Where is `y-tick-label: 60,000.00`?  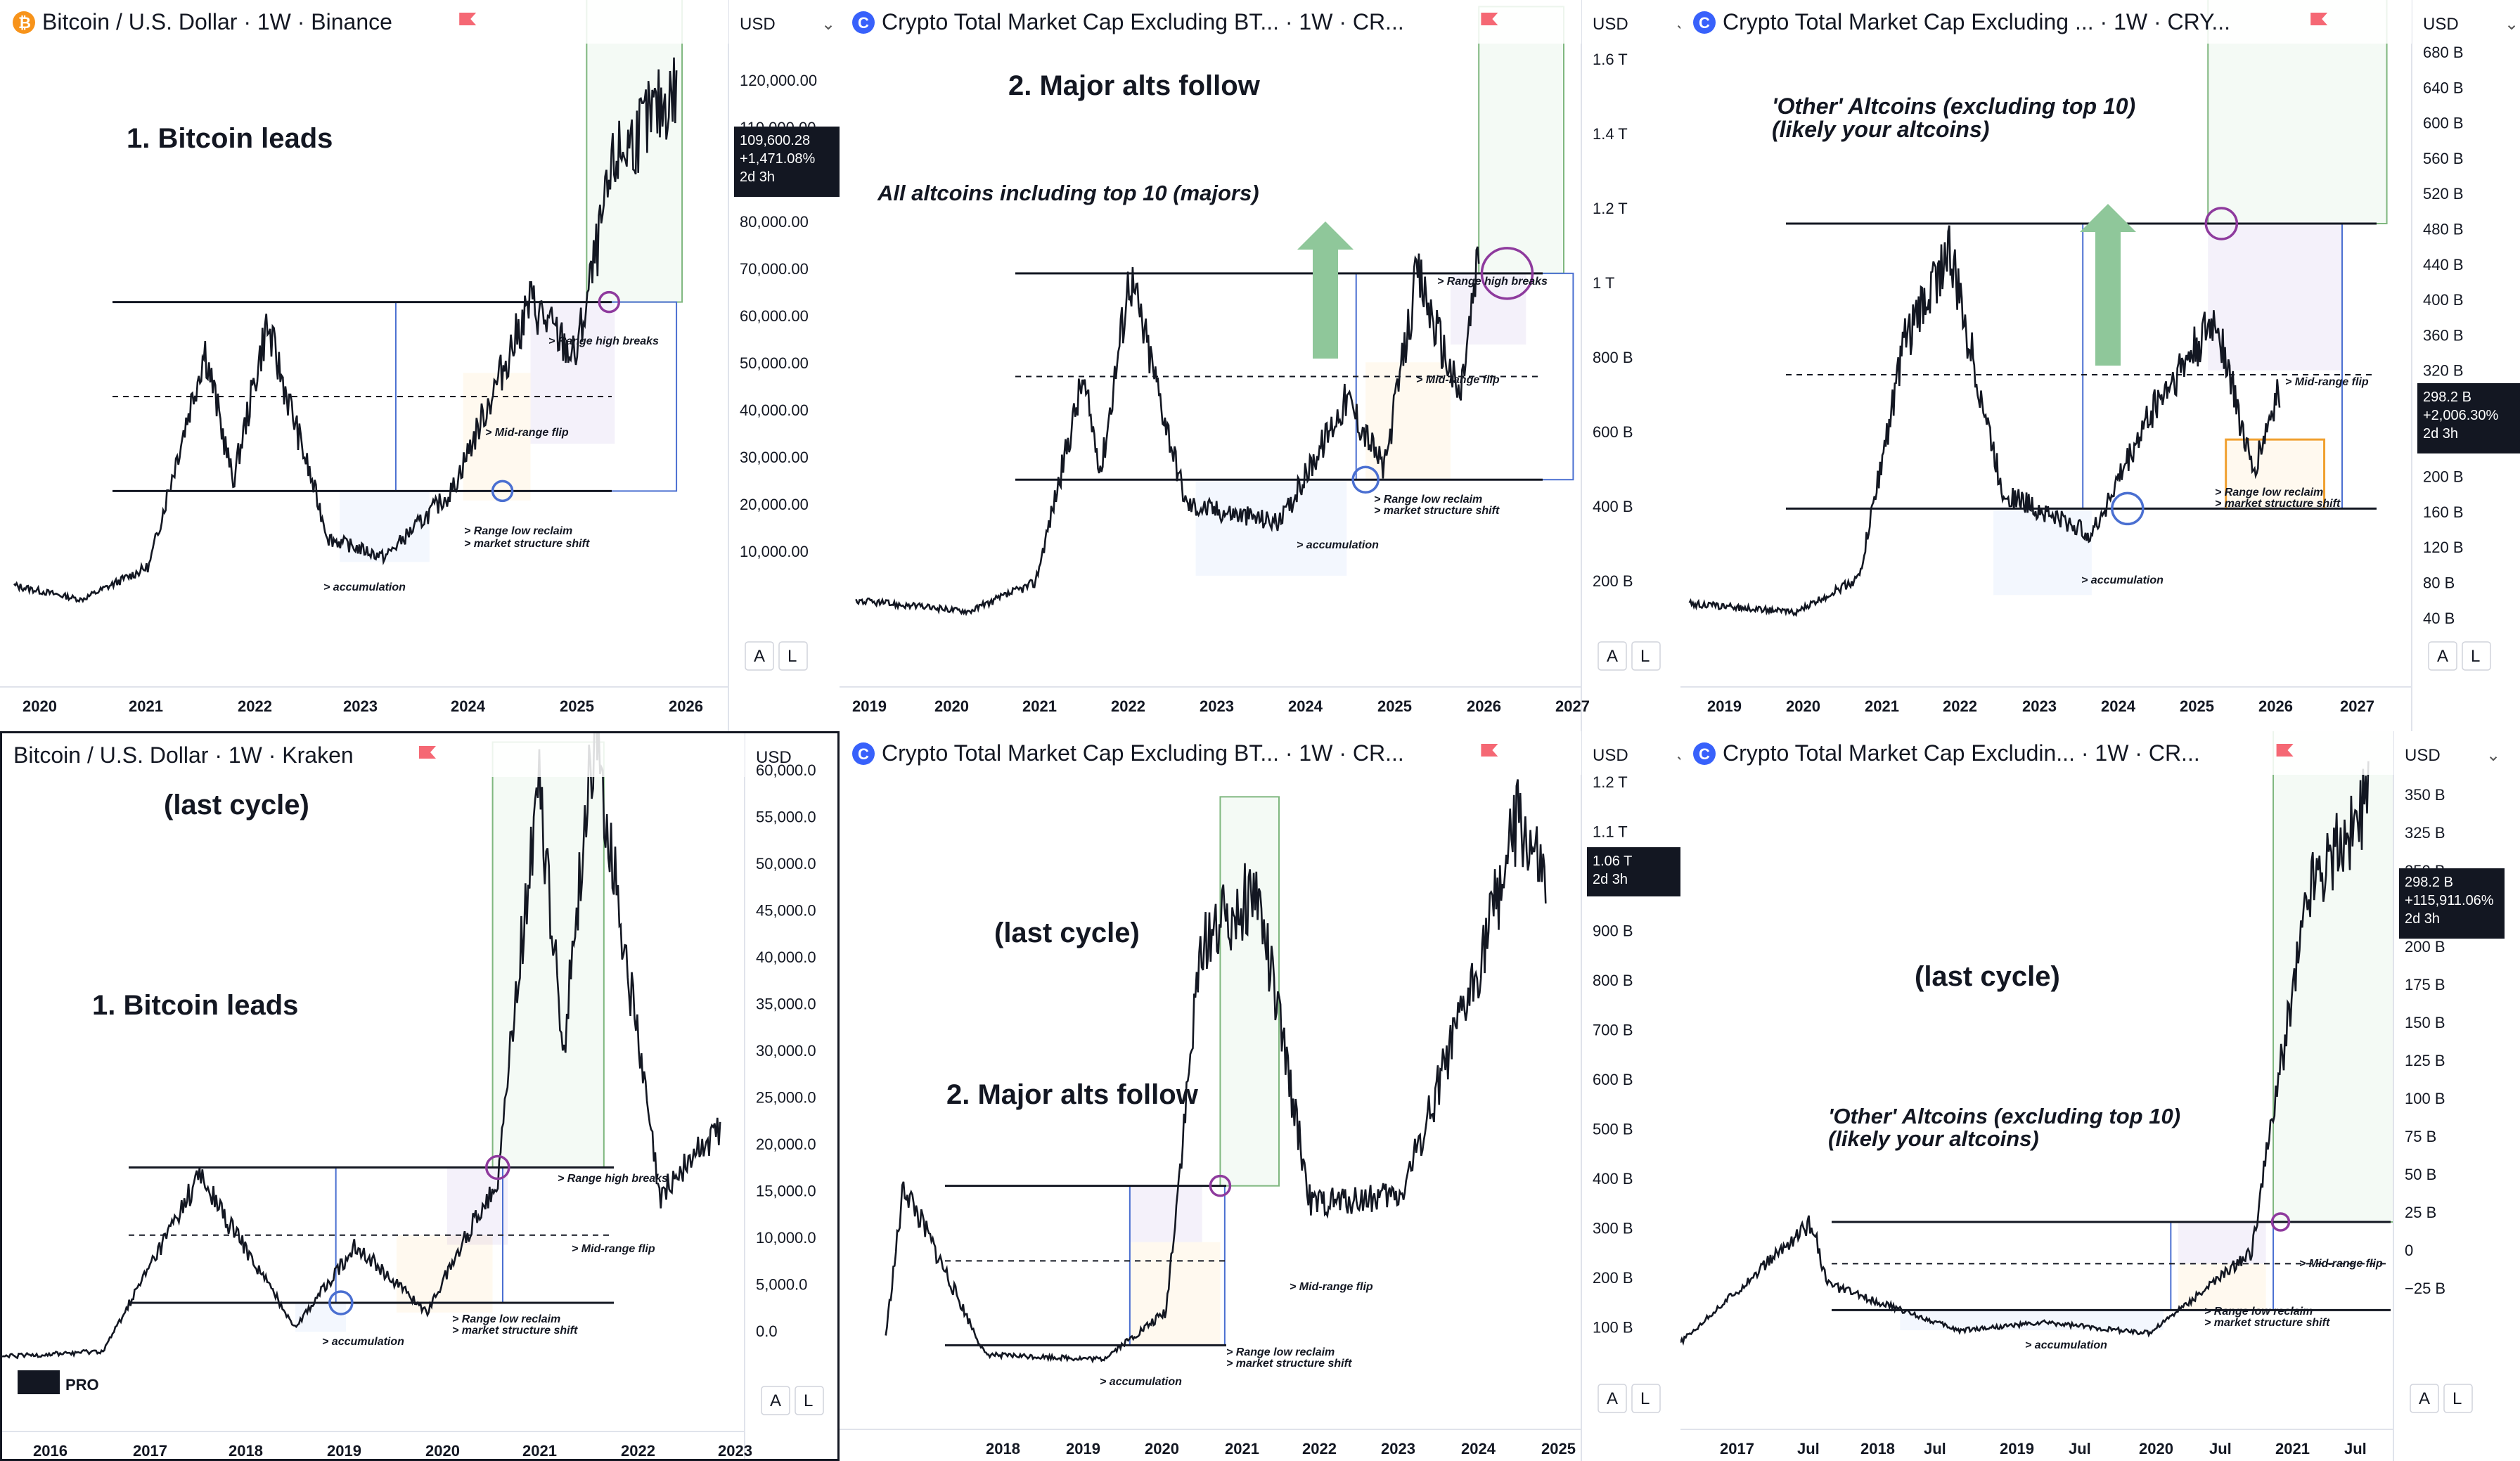 y-tick-label: 60,000.00 is located at coordinates (774, 316).